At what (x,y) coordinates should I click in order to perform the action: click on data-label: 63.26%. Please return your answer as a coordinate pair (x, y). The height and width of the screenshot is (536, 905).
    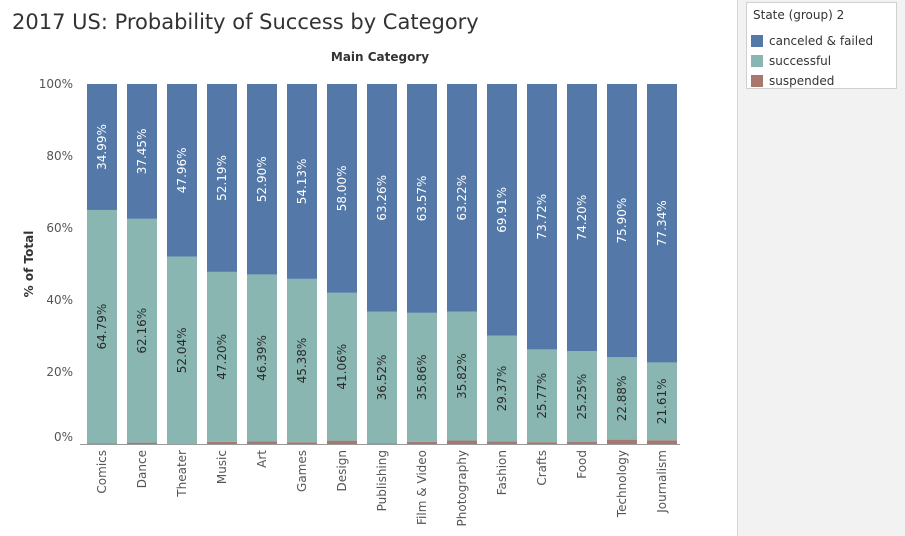
    Looking at the image, I should click on (382, 198).